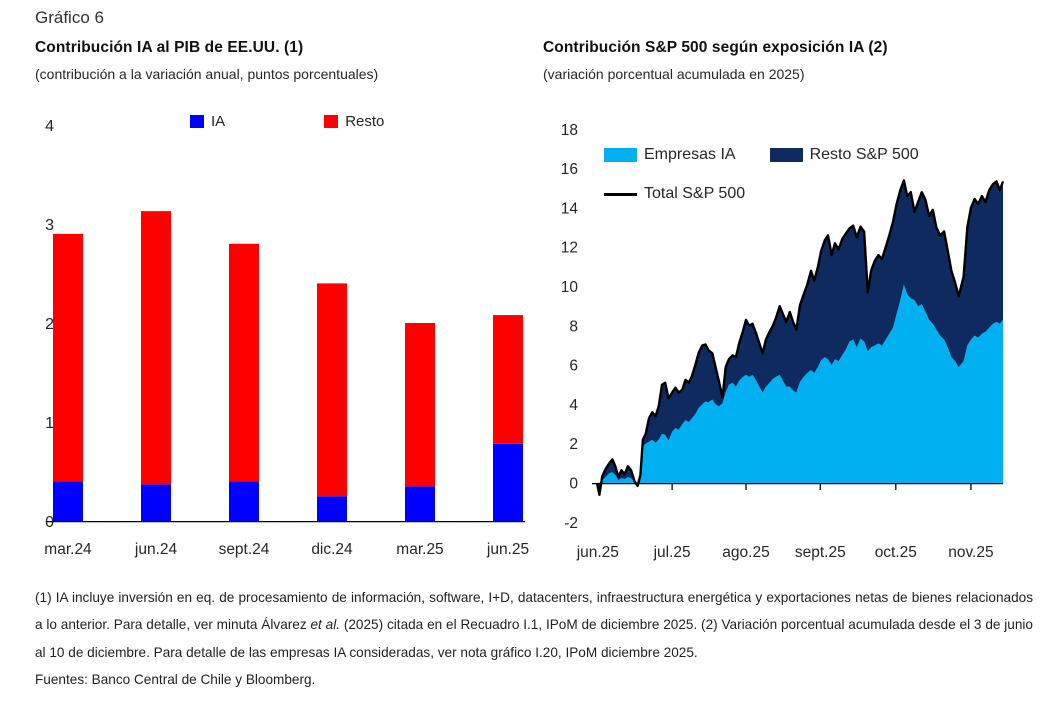 This screenshot has width=1062, height=726. What do you see at coordinates (332, 549) in the screenshot?
I see `x-axis-label: dic.24` at bounding box center [332, 549].